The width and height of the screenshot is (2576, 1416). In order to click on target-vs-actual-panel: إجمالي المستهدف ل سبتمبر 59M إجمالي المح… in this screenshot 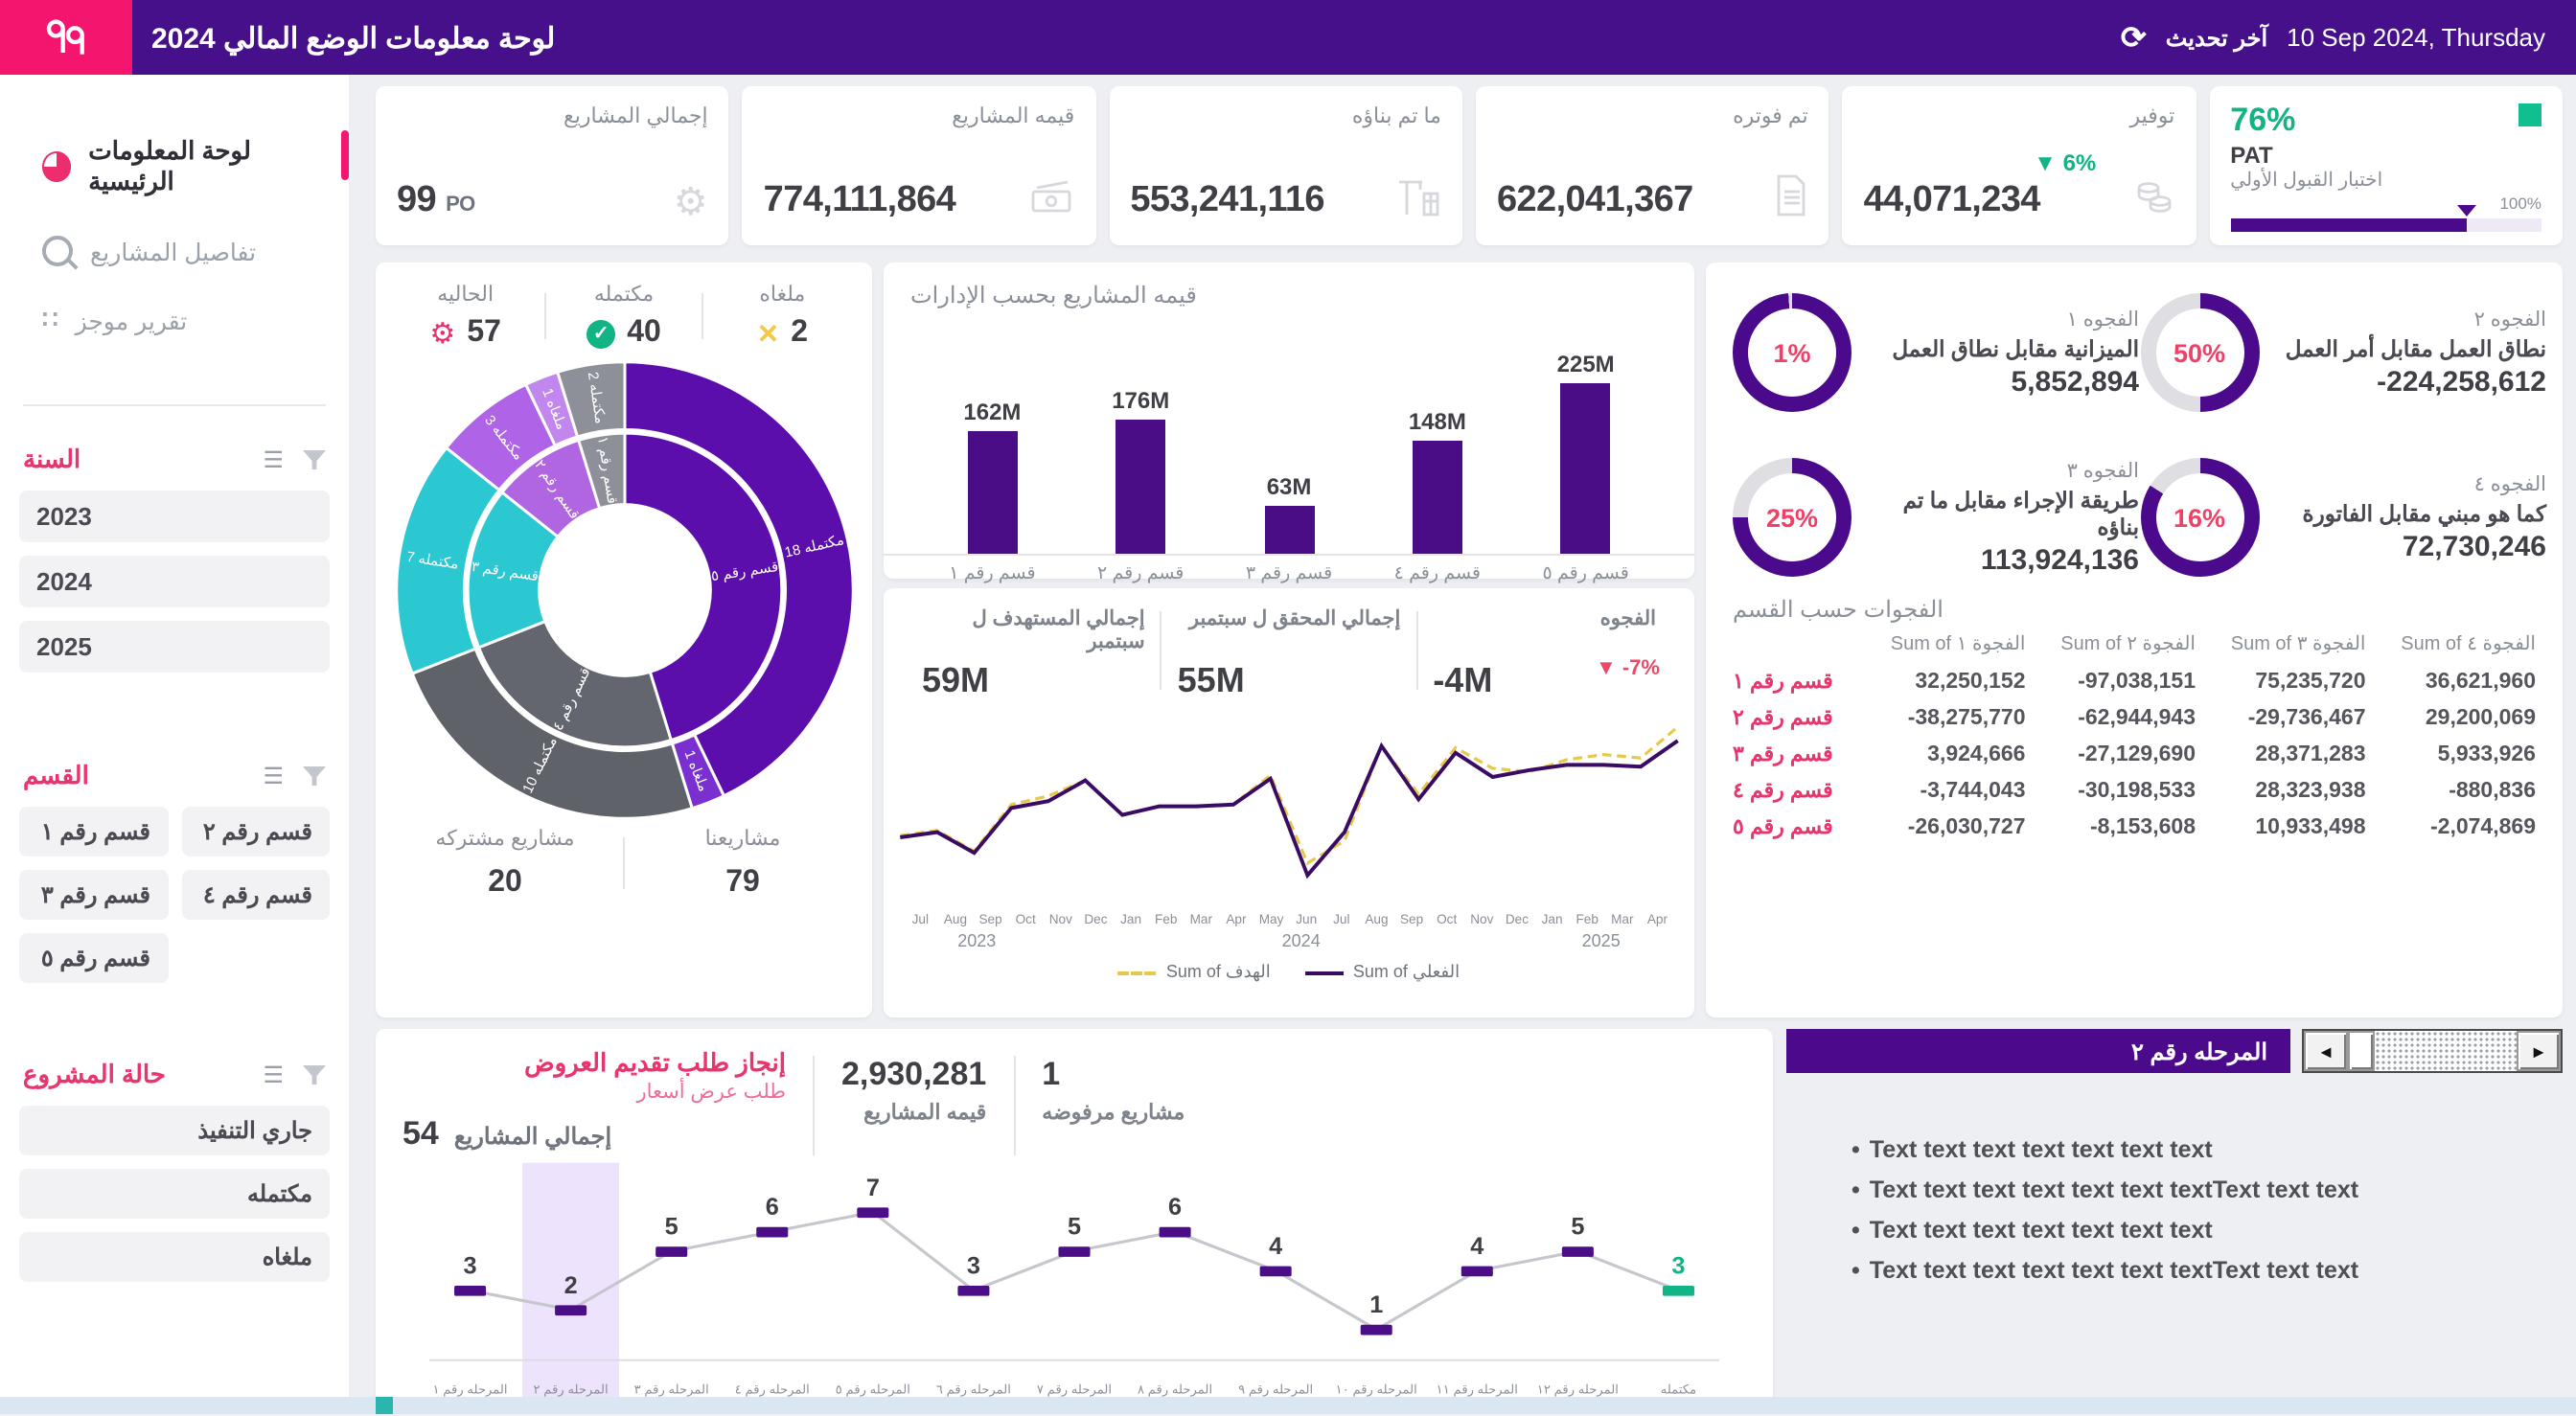, I will do `click(1289, 802)`.